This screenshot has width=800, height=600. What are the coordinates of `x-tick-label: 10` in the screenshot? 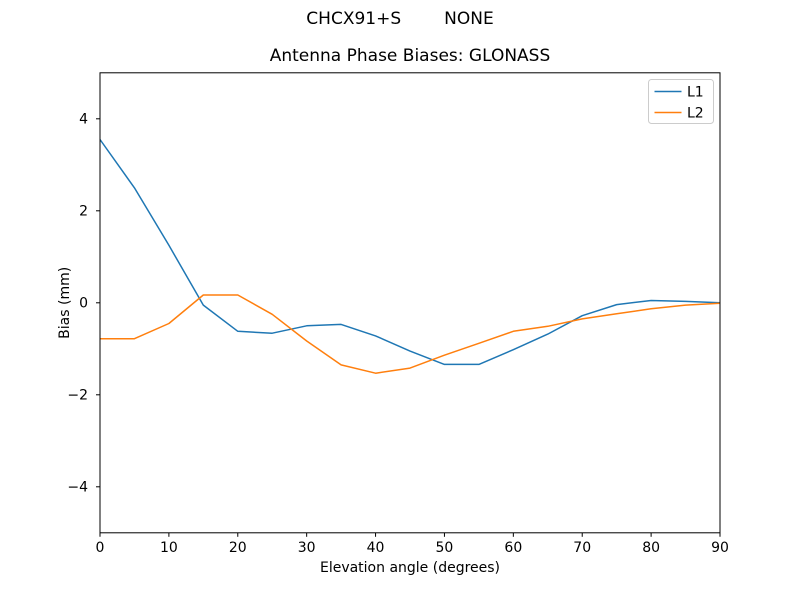 It's located at (169, 548).